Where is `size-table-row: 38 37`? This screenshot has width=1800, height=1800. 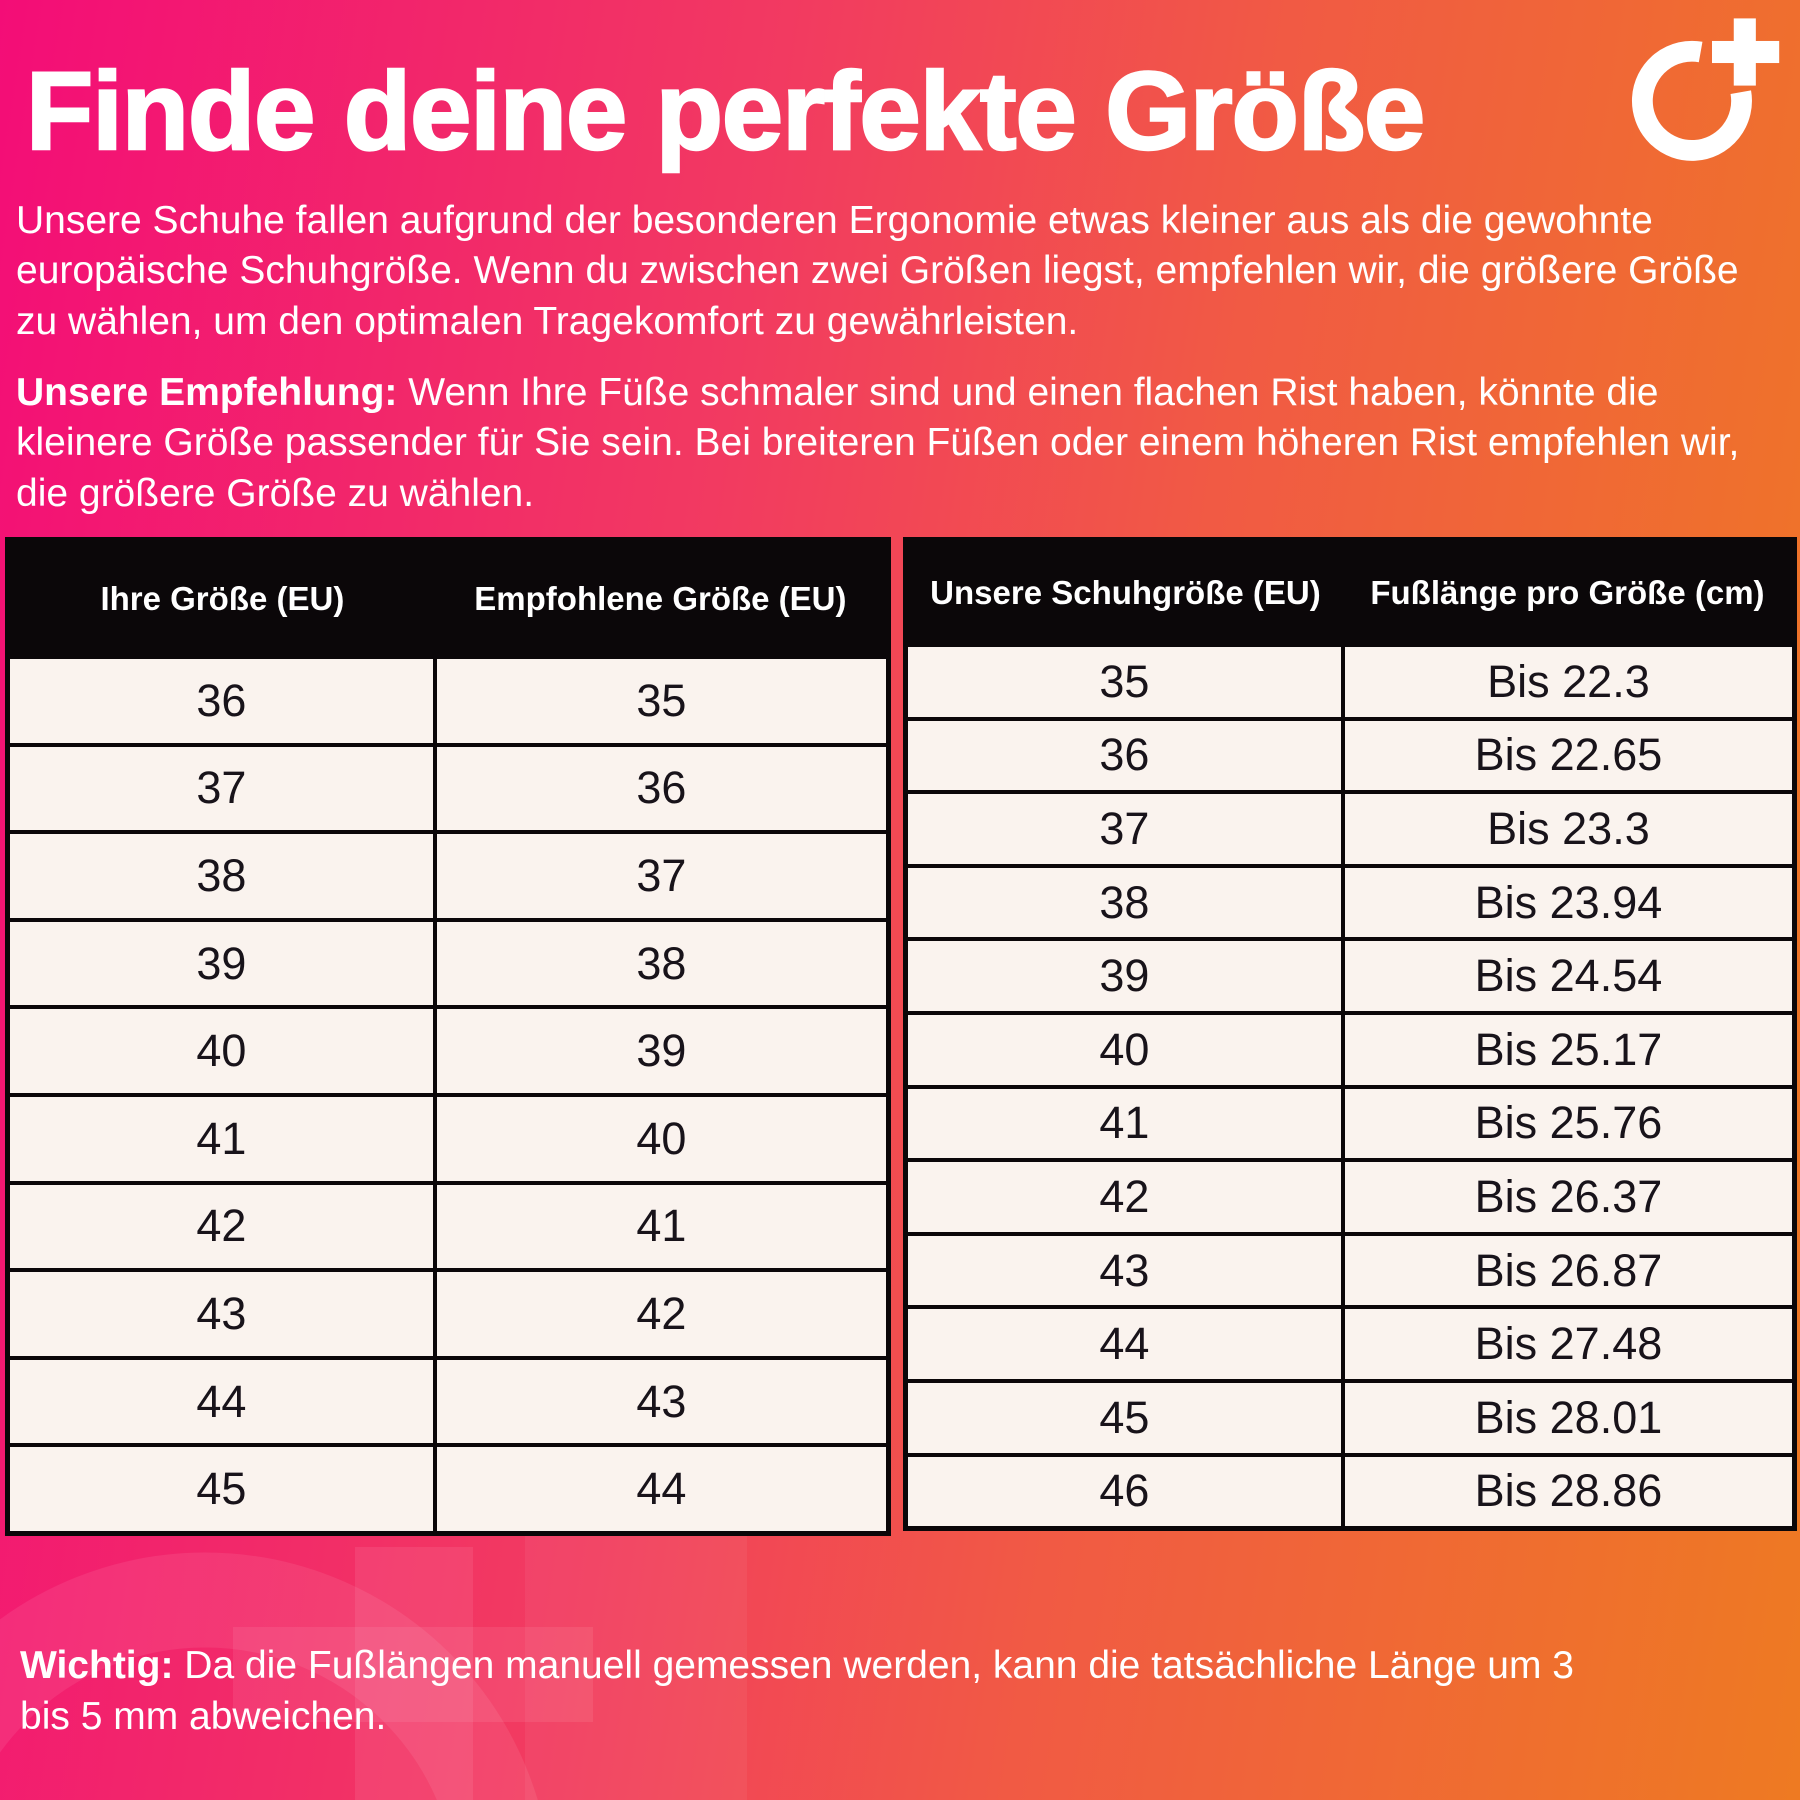
size-table-row: 38 37 is located at coordinates (448, 876).